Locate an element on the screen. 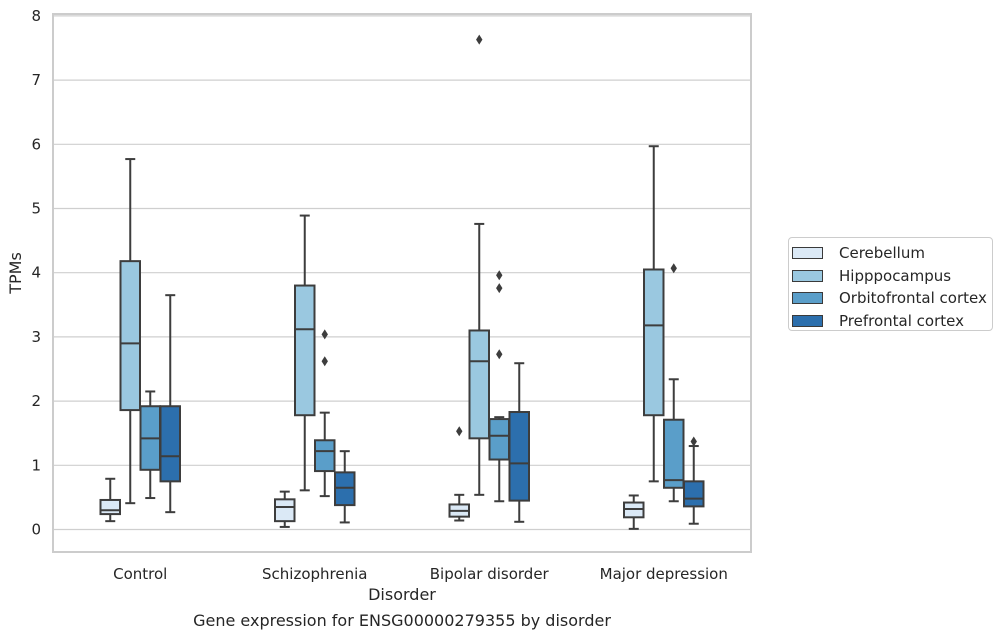  x-tick-label: Bipolar disorder is located at coordinates (490, 574).